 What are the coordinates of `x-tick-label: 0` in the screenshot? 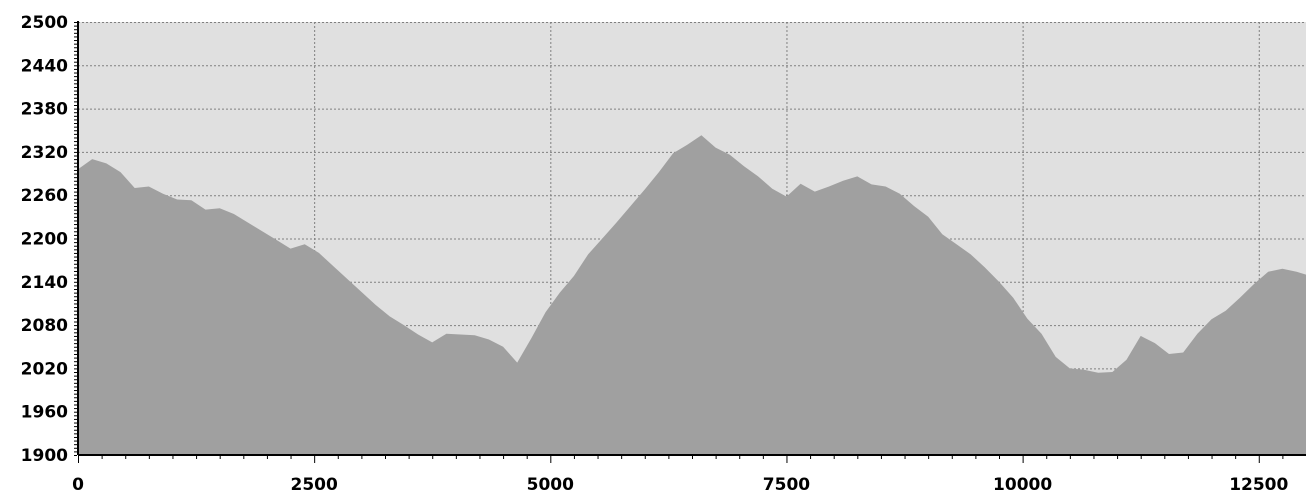 It's located at (78, 485).